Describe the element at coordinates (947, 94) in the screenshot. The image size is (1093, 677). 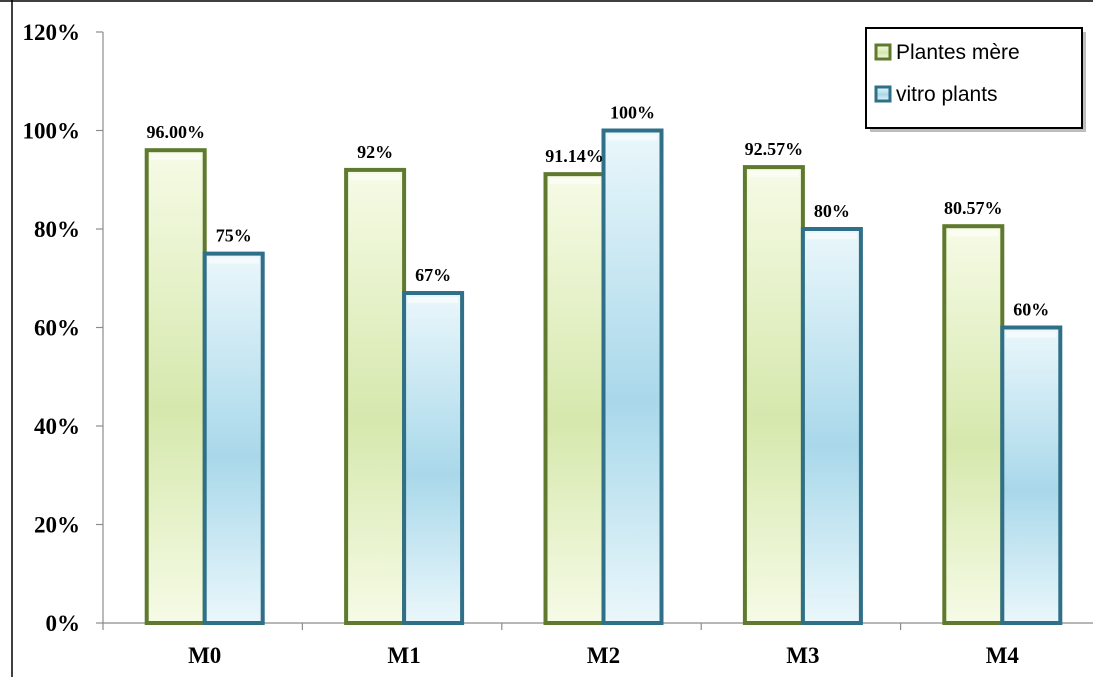
I see `legend-label: vitro plants` at that location.